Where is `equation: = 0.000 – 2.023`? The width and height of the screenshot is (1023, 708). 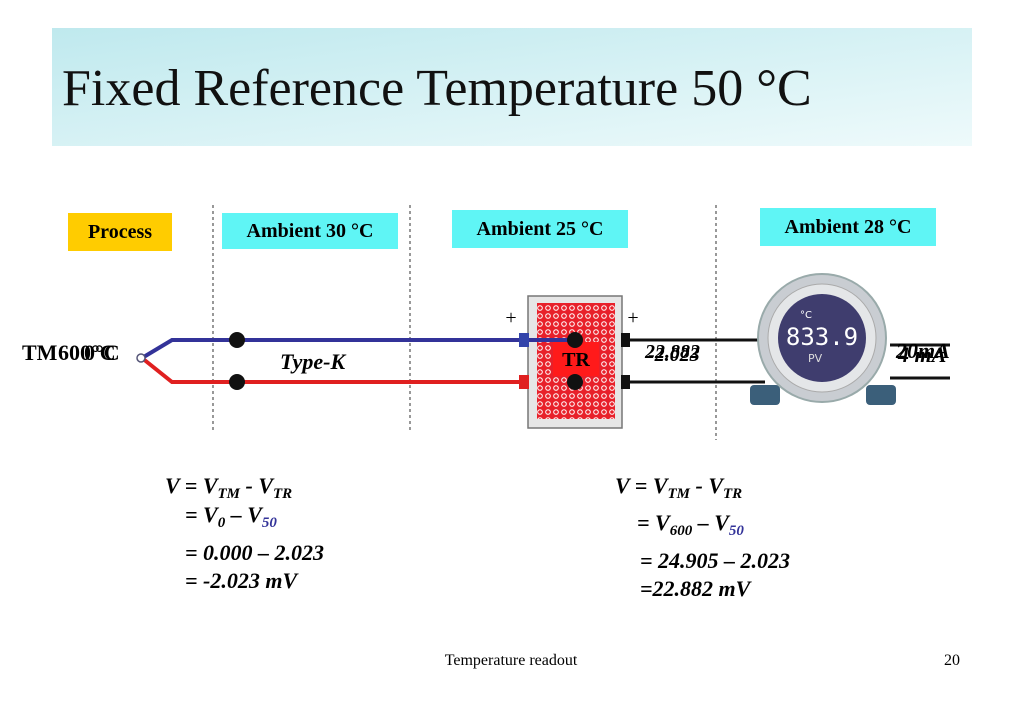 equation: = 0.000 – 2.023 is located at coordinates (254, 552).